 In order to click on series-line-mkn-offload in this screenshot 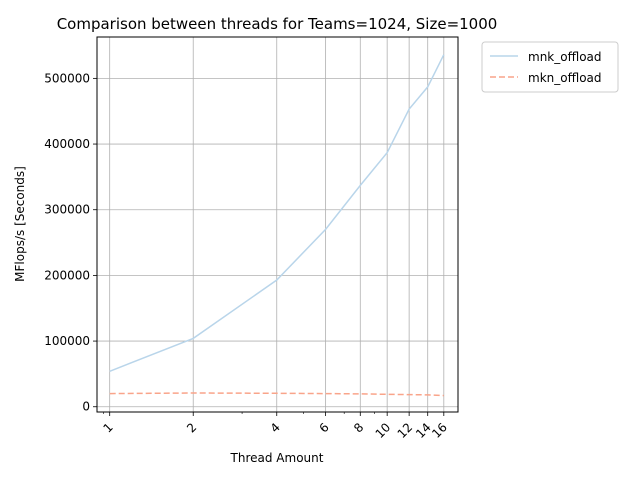, I will do `click(276, 394)`.